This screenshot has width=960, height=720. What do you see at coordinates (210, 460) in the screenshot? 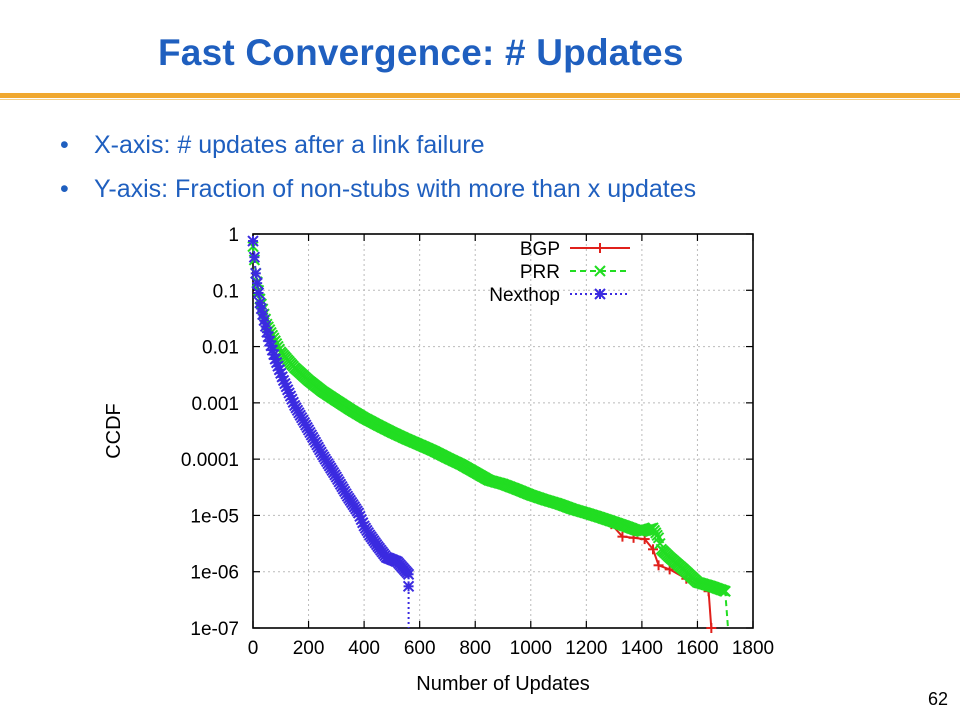
I see `y-tick-label: 0.0001` at bounding box center [210, 460].